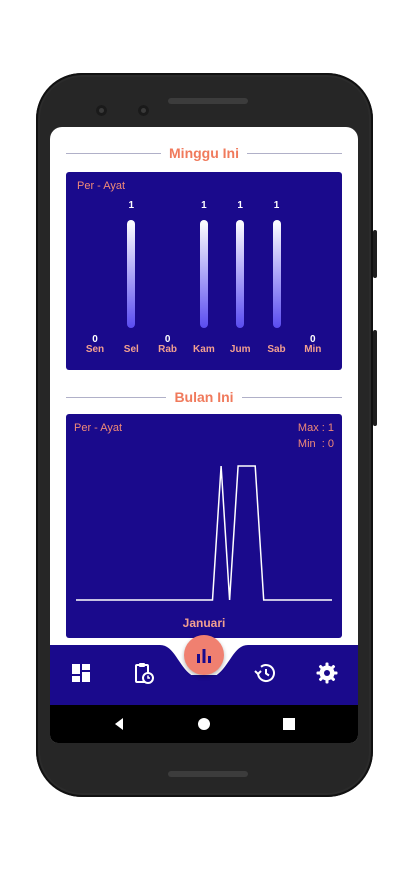 Image resolution: width=412 pixels, height=870 pixels. Describe the element at coordinates (375, 378) in the screenshot. I see `power-button` at that location.